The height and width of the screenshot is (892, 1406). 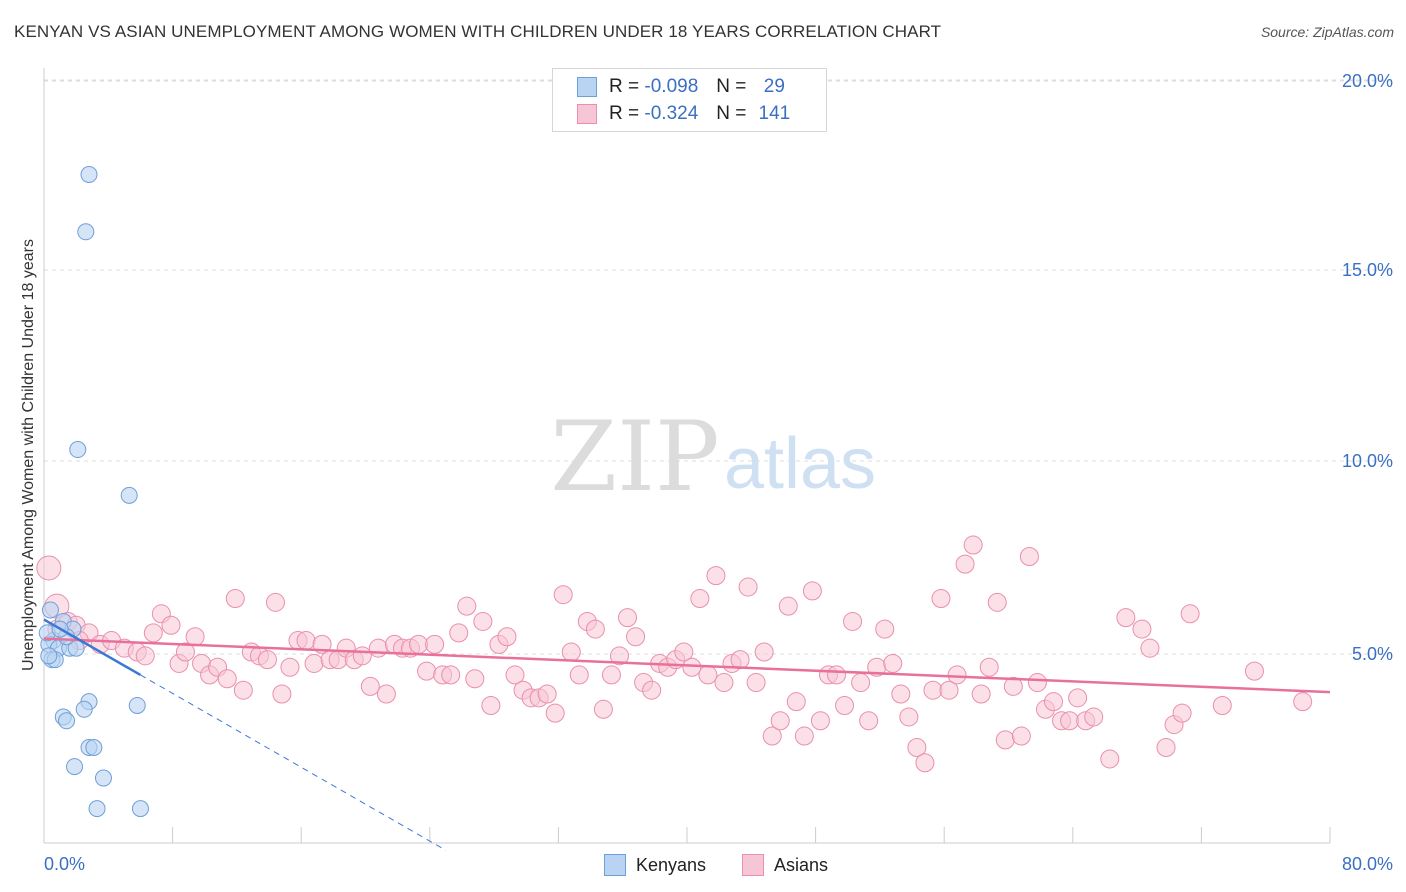 I want to click on n-label: N =, so click(x=731, y=86).